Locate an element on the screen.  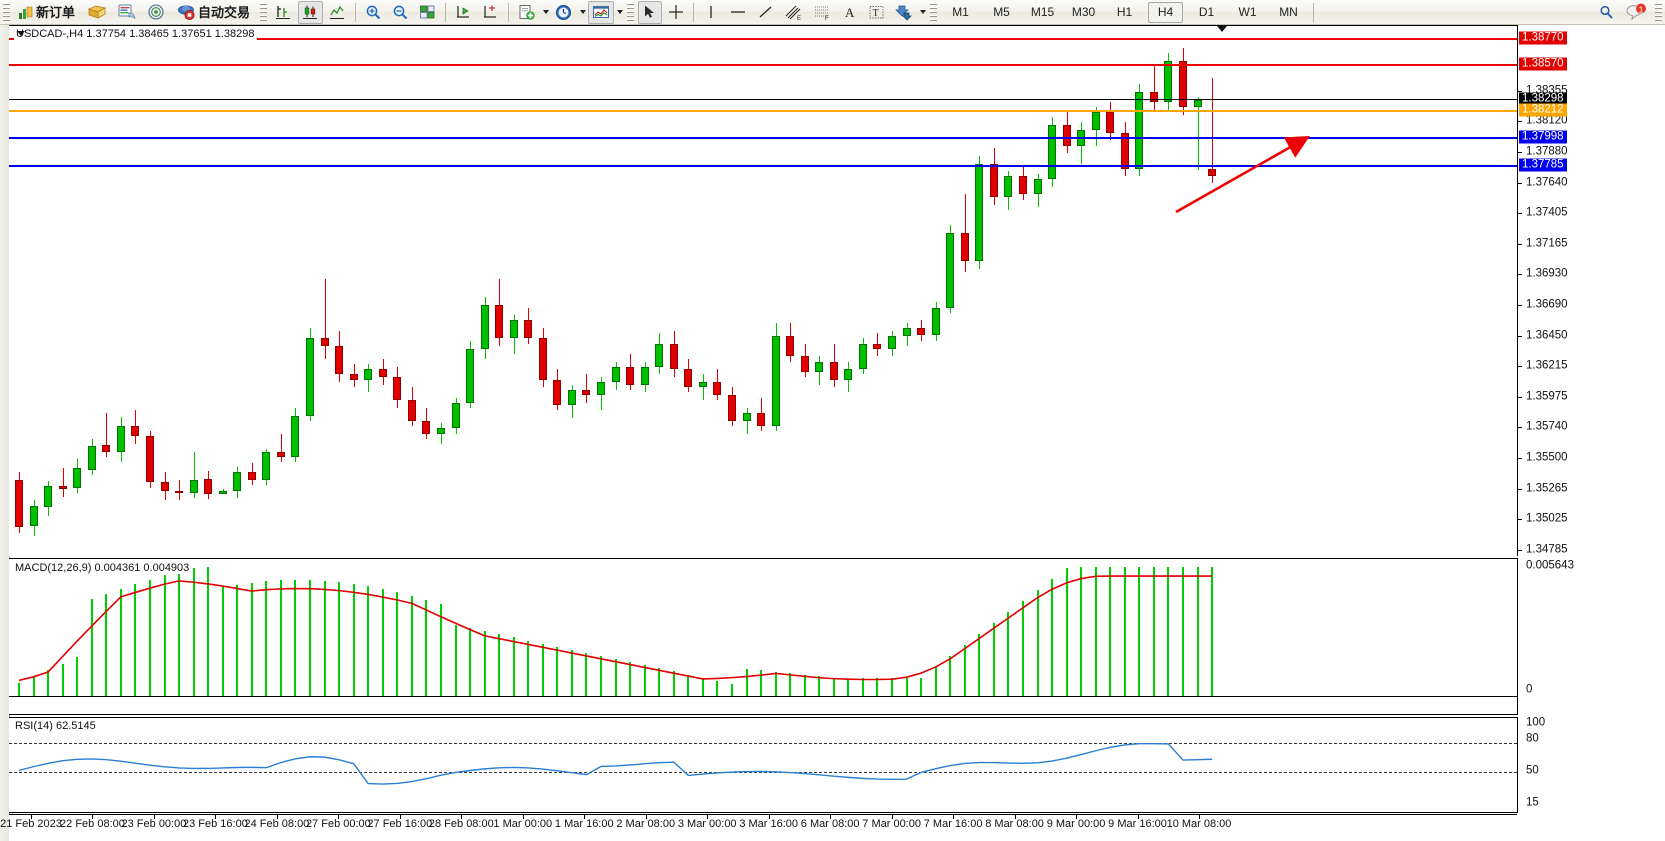
candlestick-chart-button is located at coordinates (311, 12).